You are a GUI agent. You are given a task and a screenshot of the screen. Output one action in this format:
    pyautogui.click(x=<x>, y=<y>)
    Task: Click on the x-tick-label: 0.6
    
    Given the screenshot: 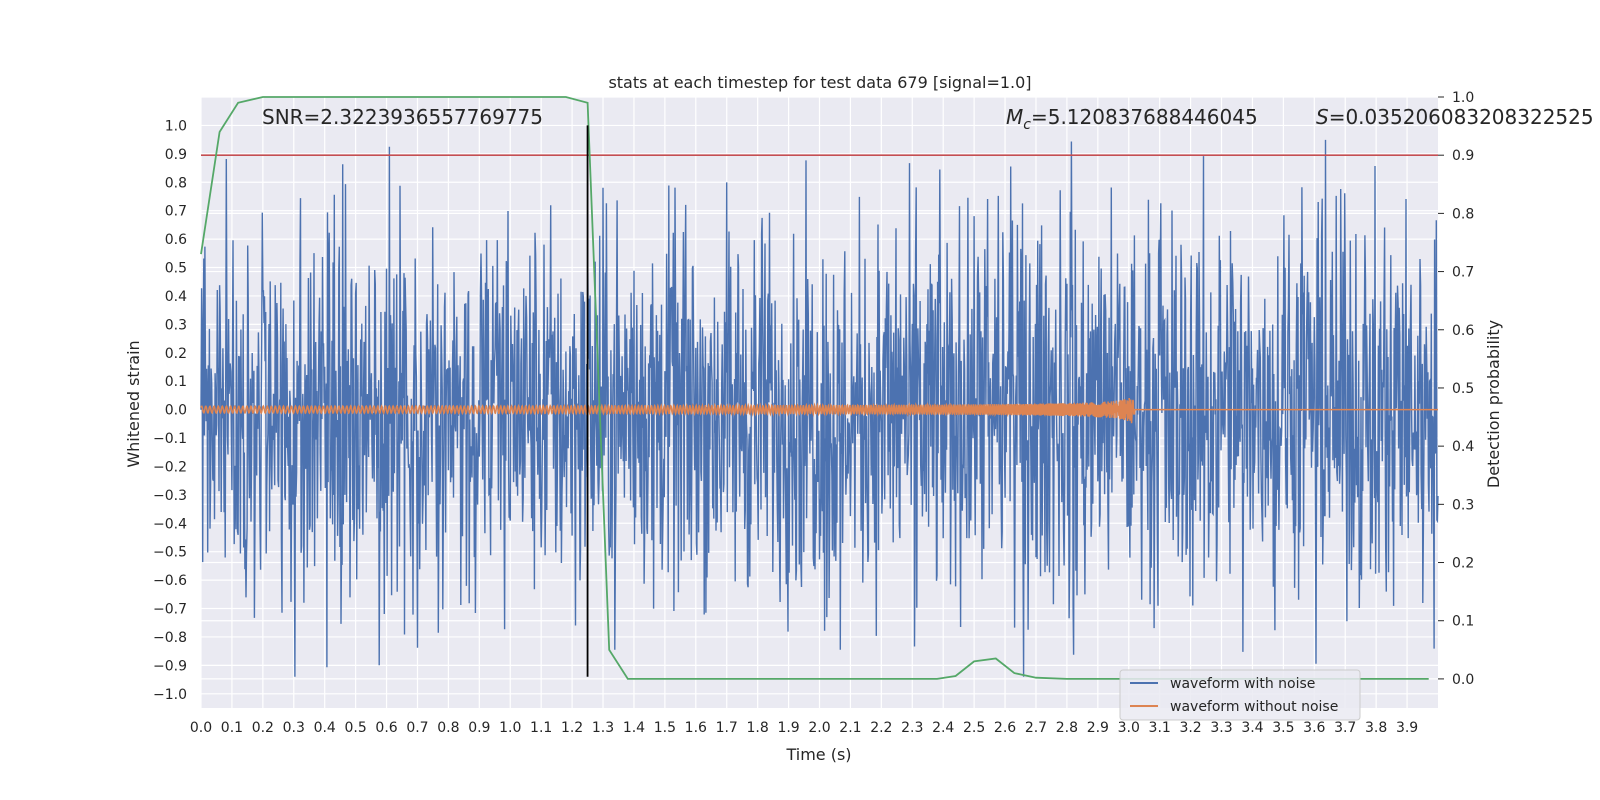 What is the action you would take?
    pyautogui.click(x=386, y=728)
    